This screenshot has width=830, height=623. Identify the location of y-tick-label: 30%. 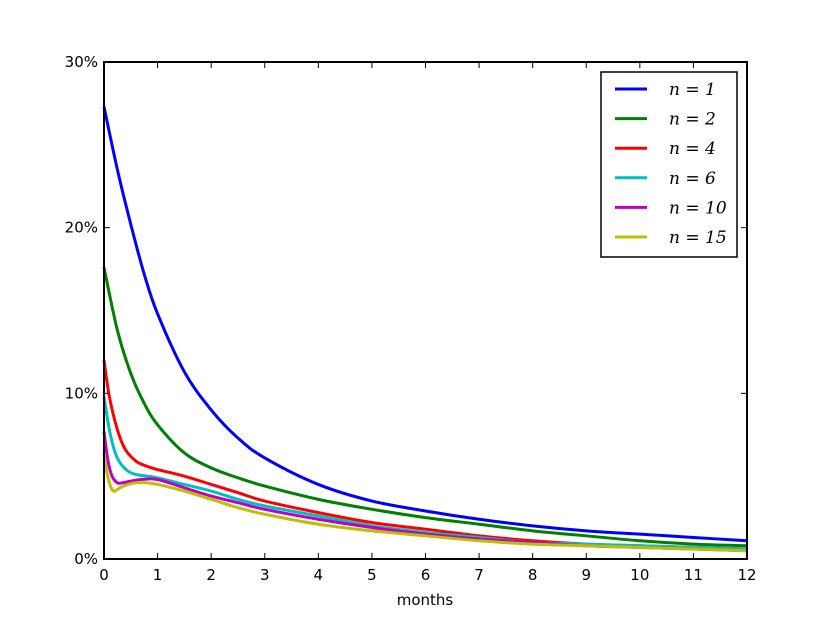
(81, 62).